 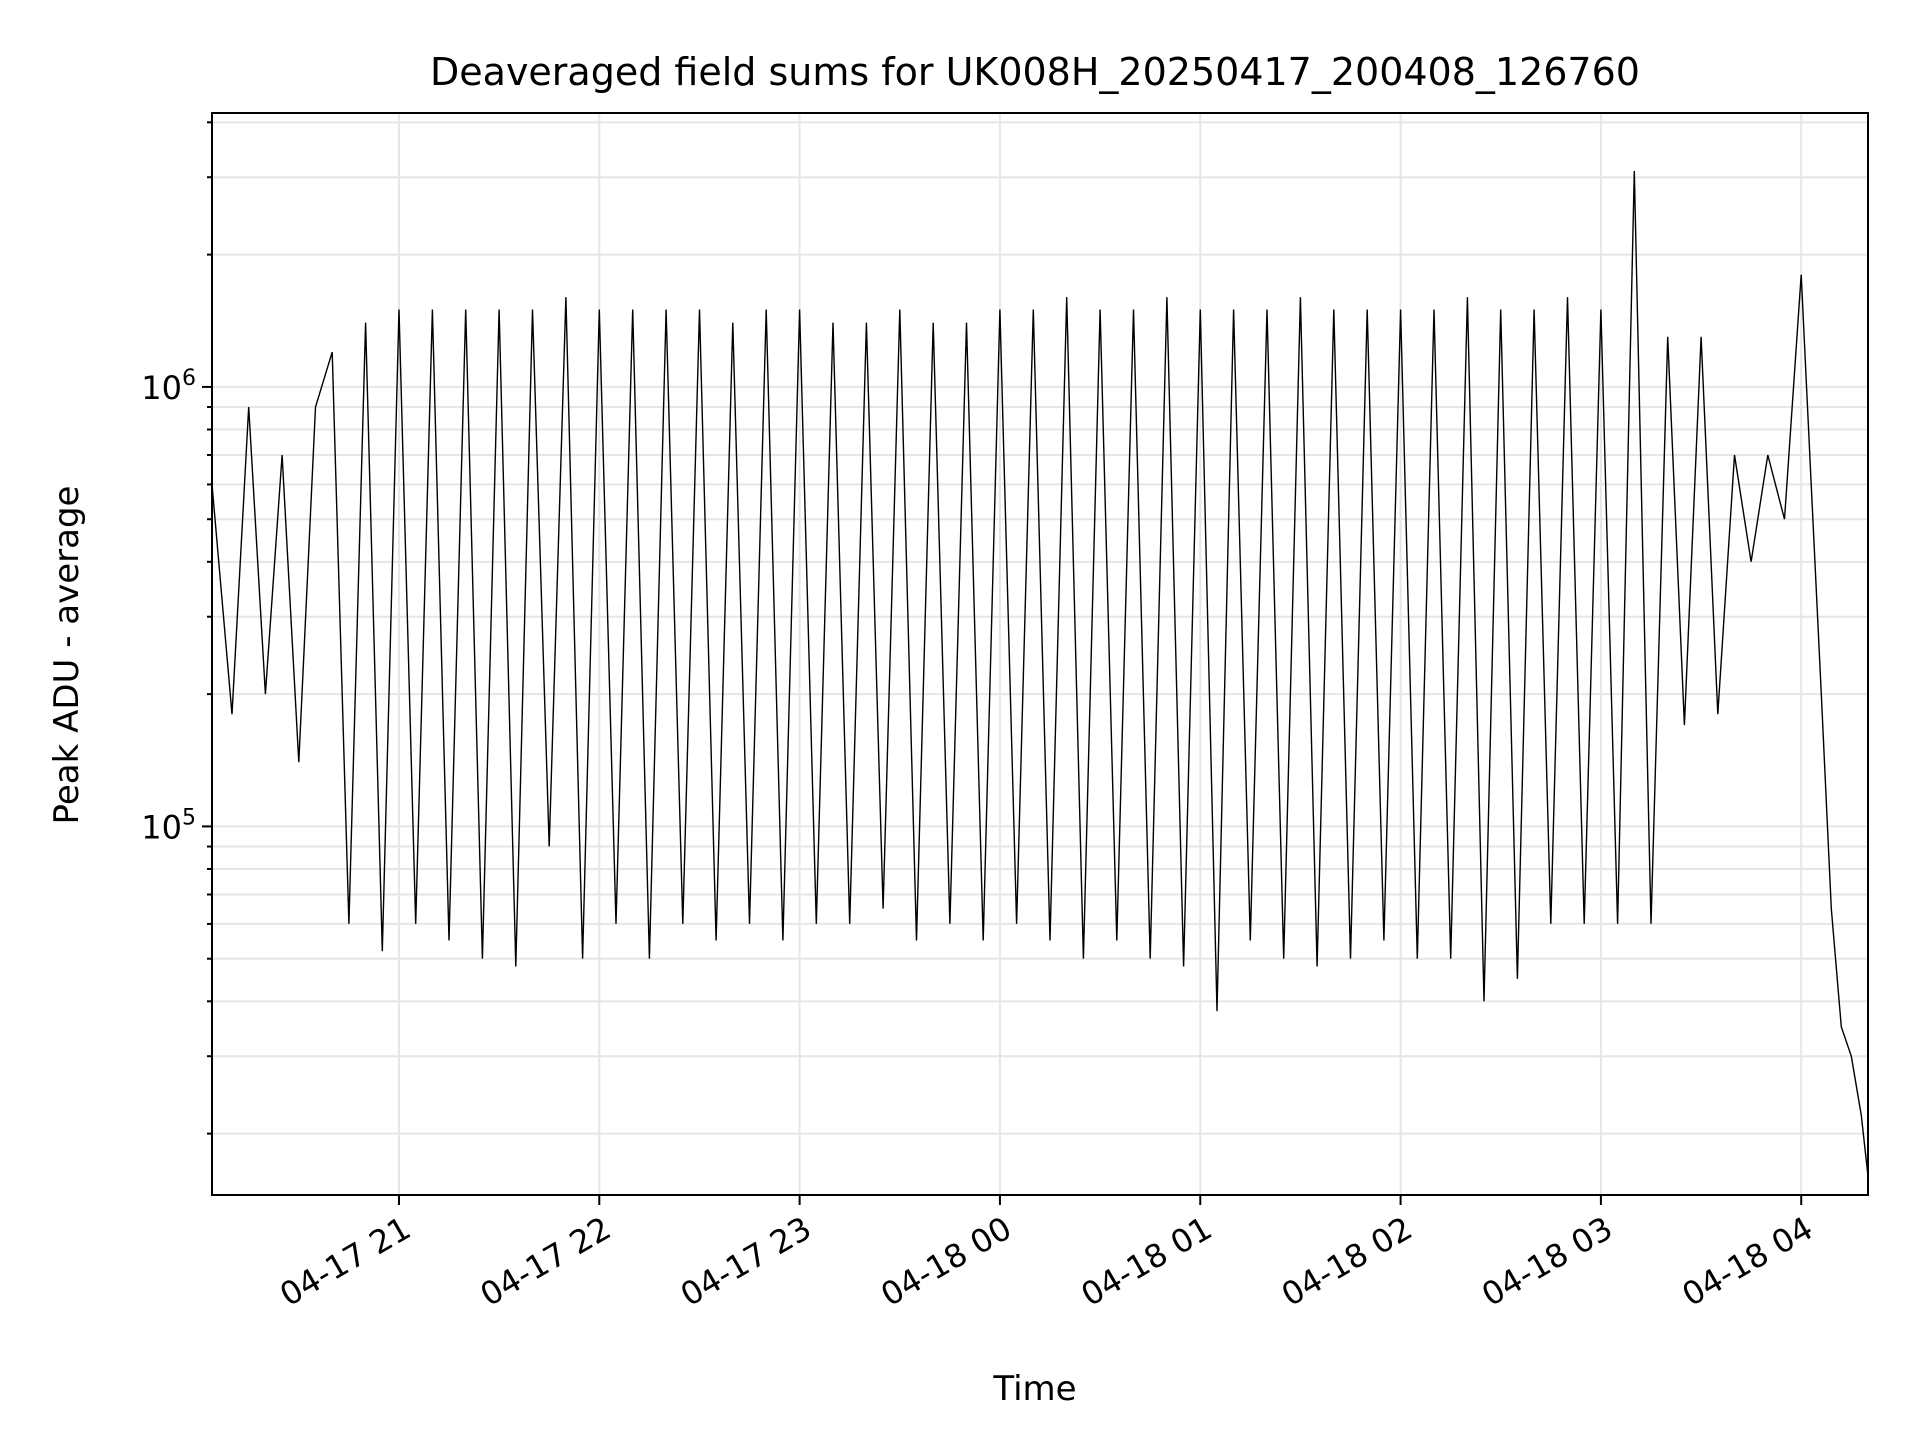 I want to click on y-tick-label: 105, so click(x=168, y=825).